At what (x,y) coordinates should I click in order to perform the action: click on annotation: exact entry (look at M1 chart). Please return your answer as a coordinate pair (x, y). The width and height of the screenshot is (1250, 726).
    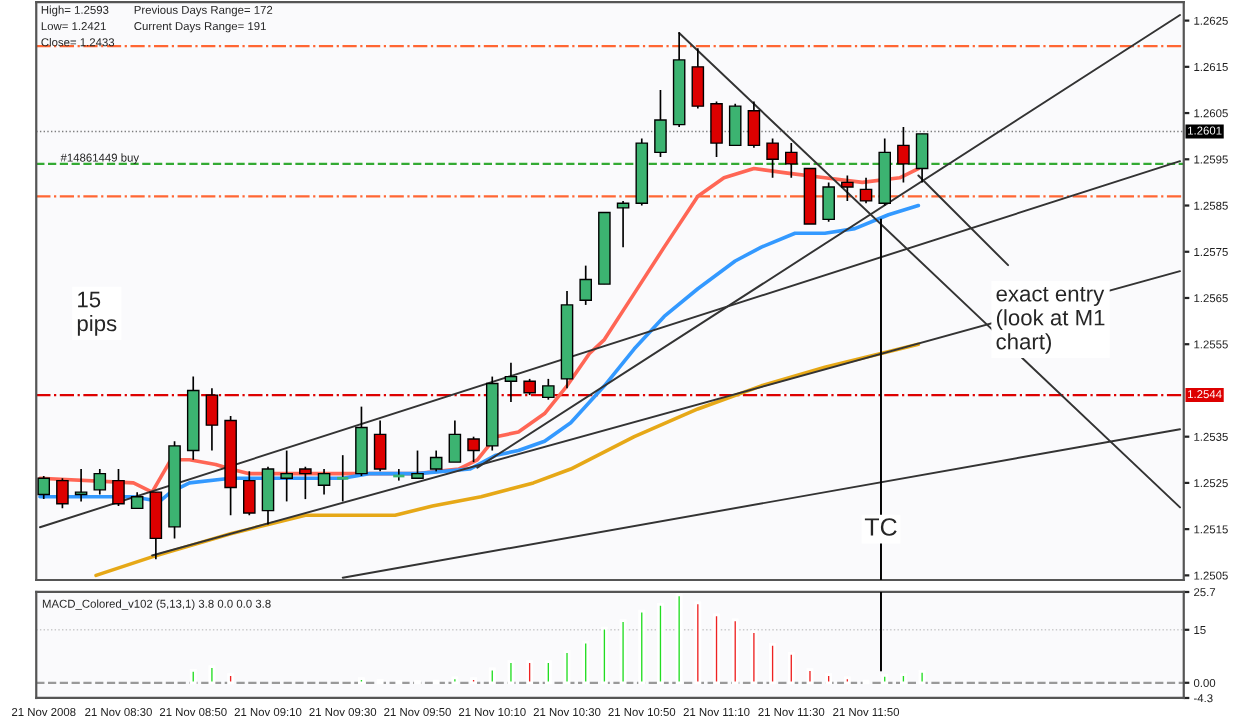
    Looking at the image, I should click on (1050, 320).